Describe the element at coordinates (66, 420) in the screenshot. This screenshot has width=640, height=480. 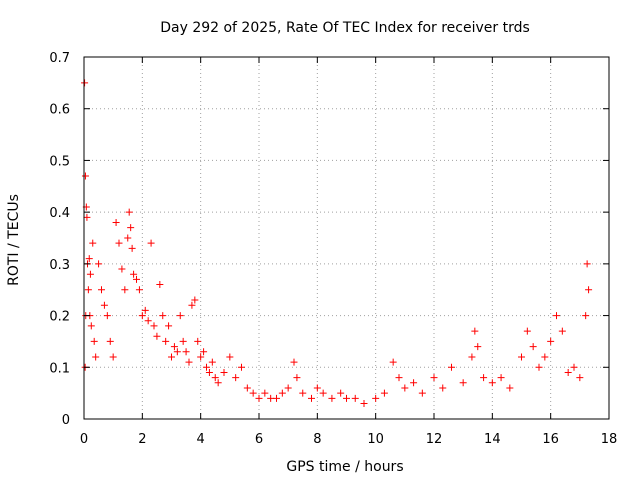
I see `y-tick-label: 0` at that location.